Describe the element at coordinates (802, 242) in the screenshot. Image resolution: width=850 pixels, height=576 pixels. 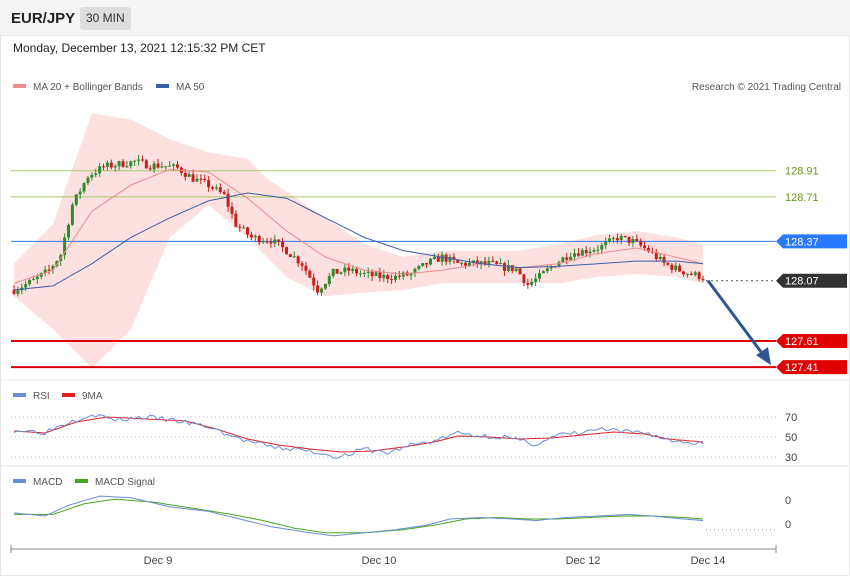
I see `level-label-128.37: 128.37` at that location.